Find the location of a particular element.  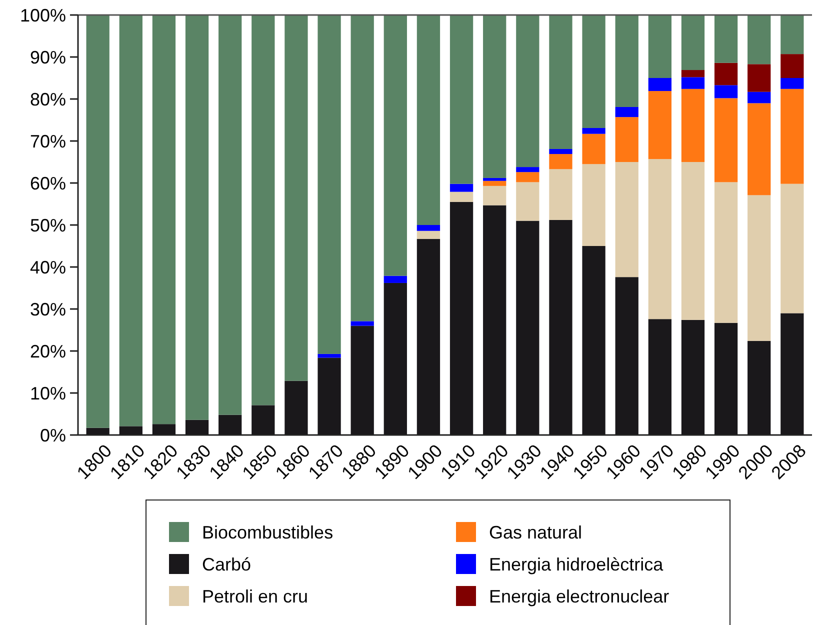

y-tick-label: 0% is located at coordinates (53, 435).